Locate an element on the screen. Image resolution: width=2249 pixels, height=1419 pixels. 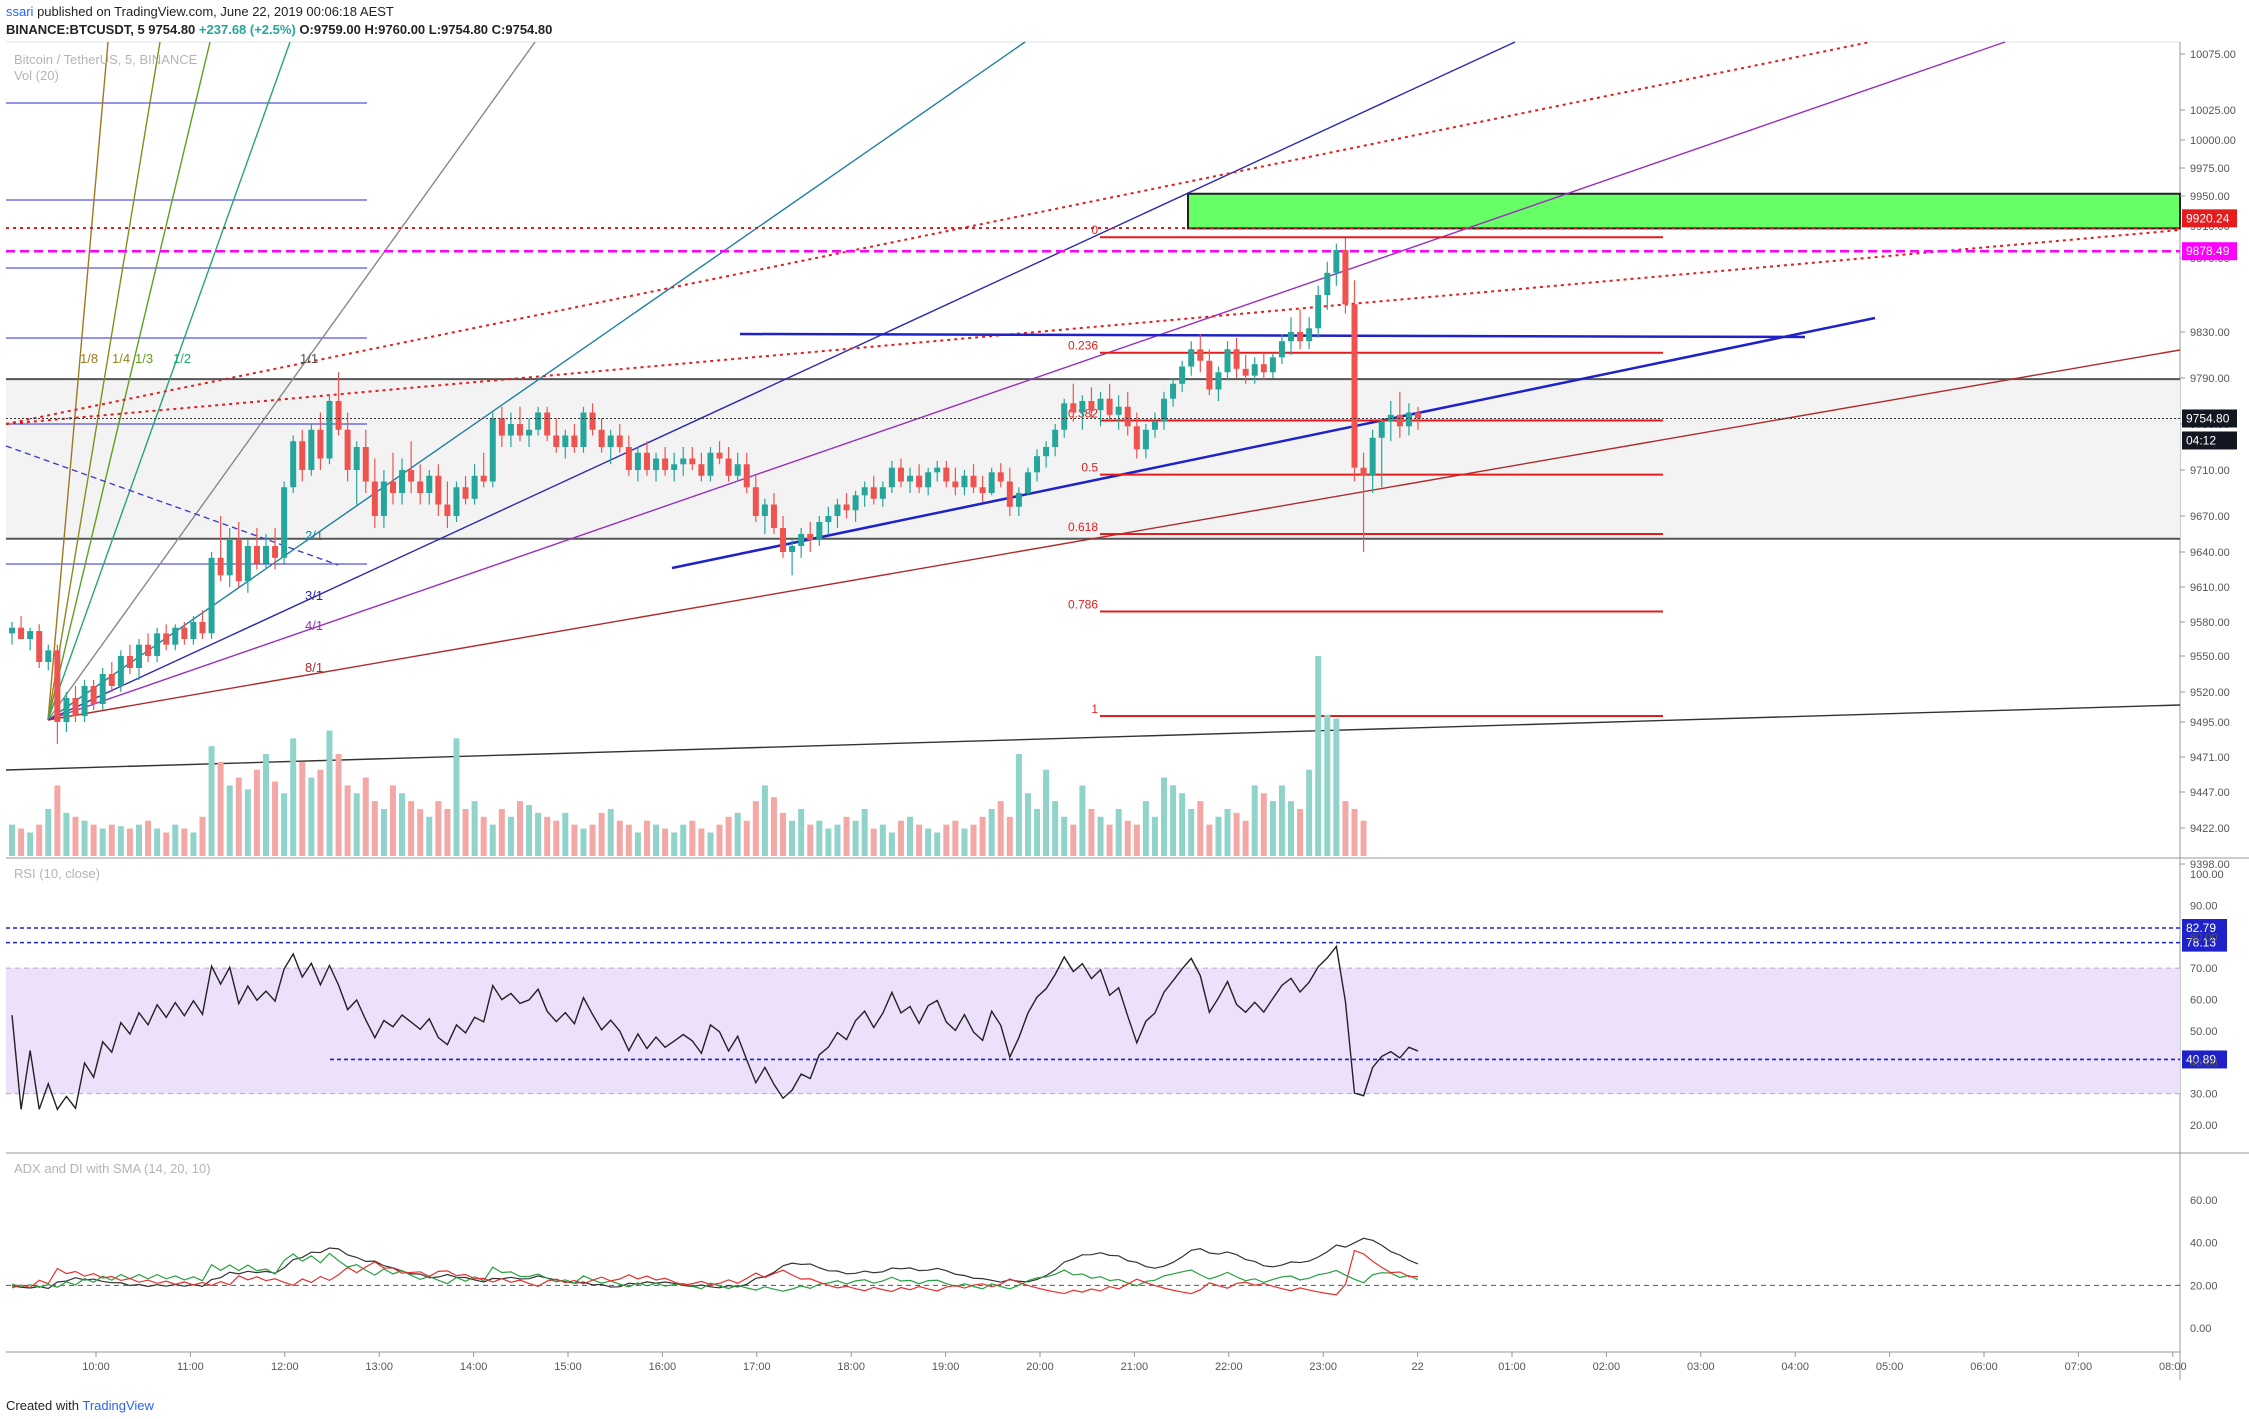
rsi-tick-label: 90.00 is located at coordinates (2204, 906).